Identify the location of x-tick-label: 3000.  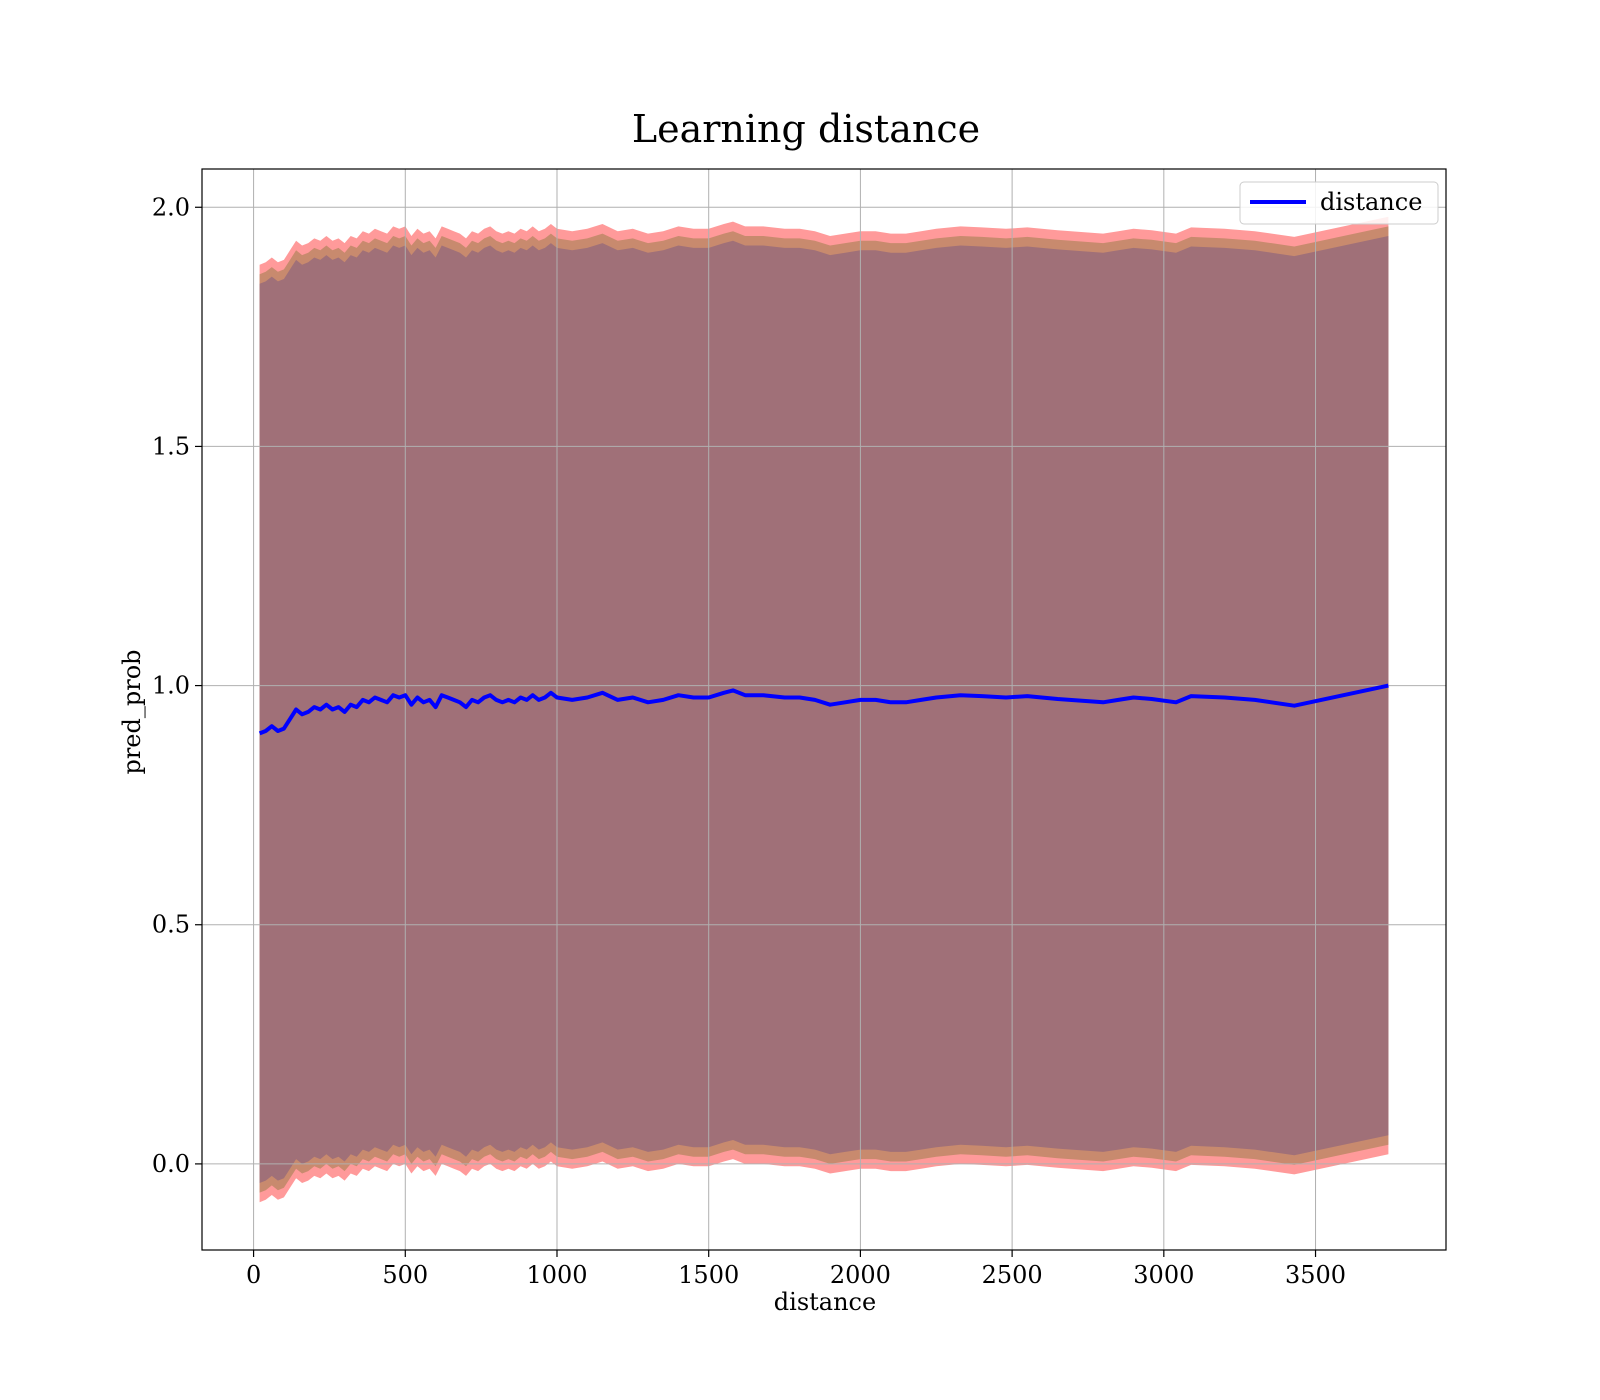
(1163, 1275).